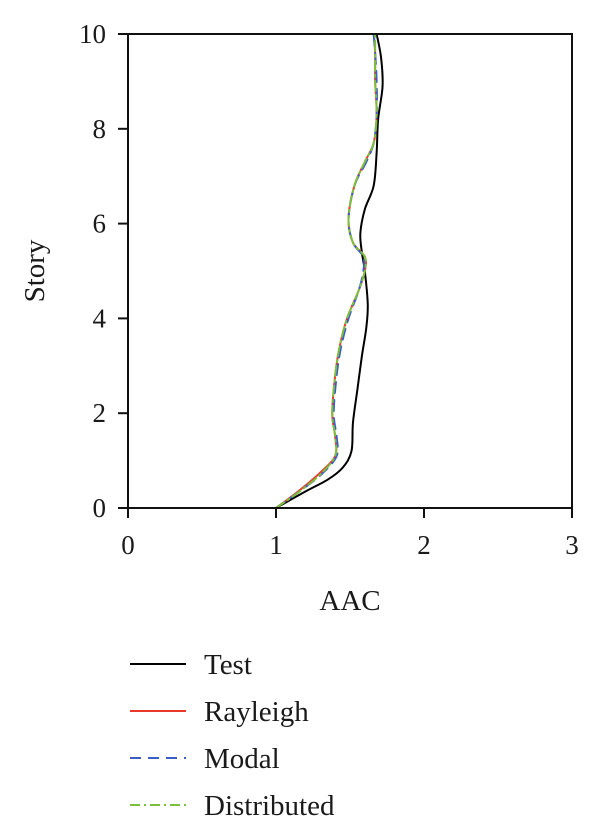  Describe the element at coordinates (100, 224) in the screenshot. I see `y-tick-label: 6` at that location.